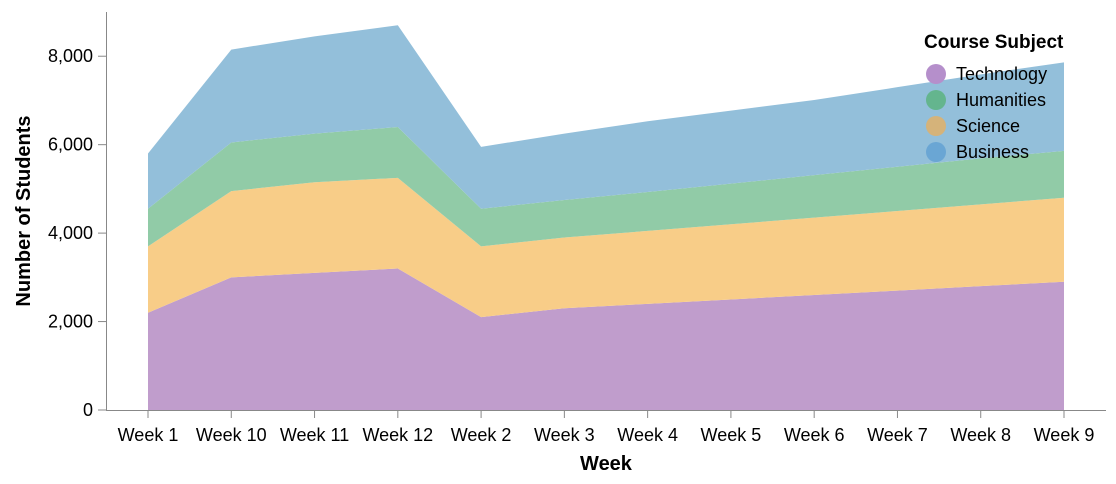  I want to click on legend-label-science: Science, so click(988, 126).